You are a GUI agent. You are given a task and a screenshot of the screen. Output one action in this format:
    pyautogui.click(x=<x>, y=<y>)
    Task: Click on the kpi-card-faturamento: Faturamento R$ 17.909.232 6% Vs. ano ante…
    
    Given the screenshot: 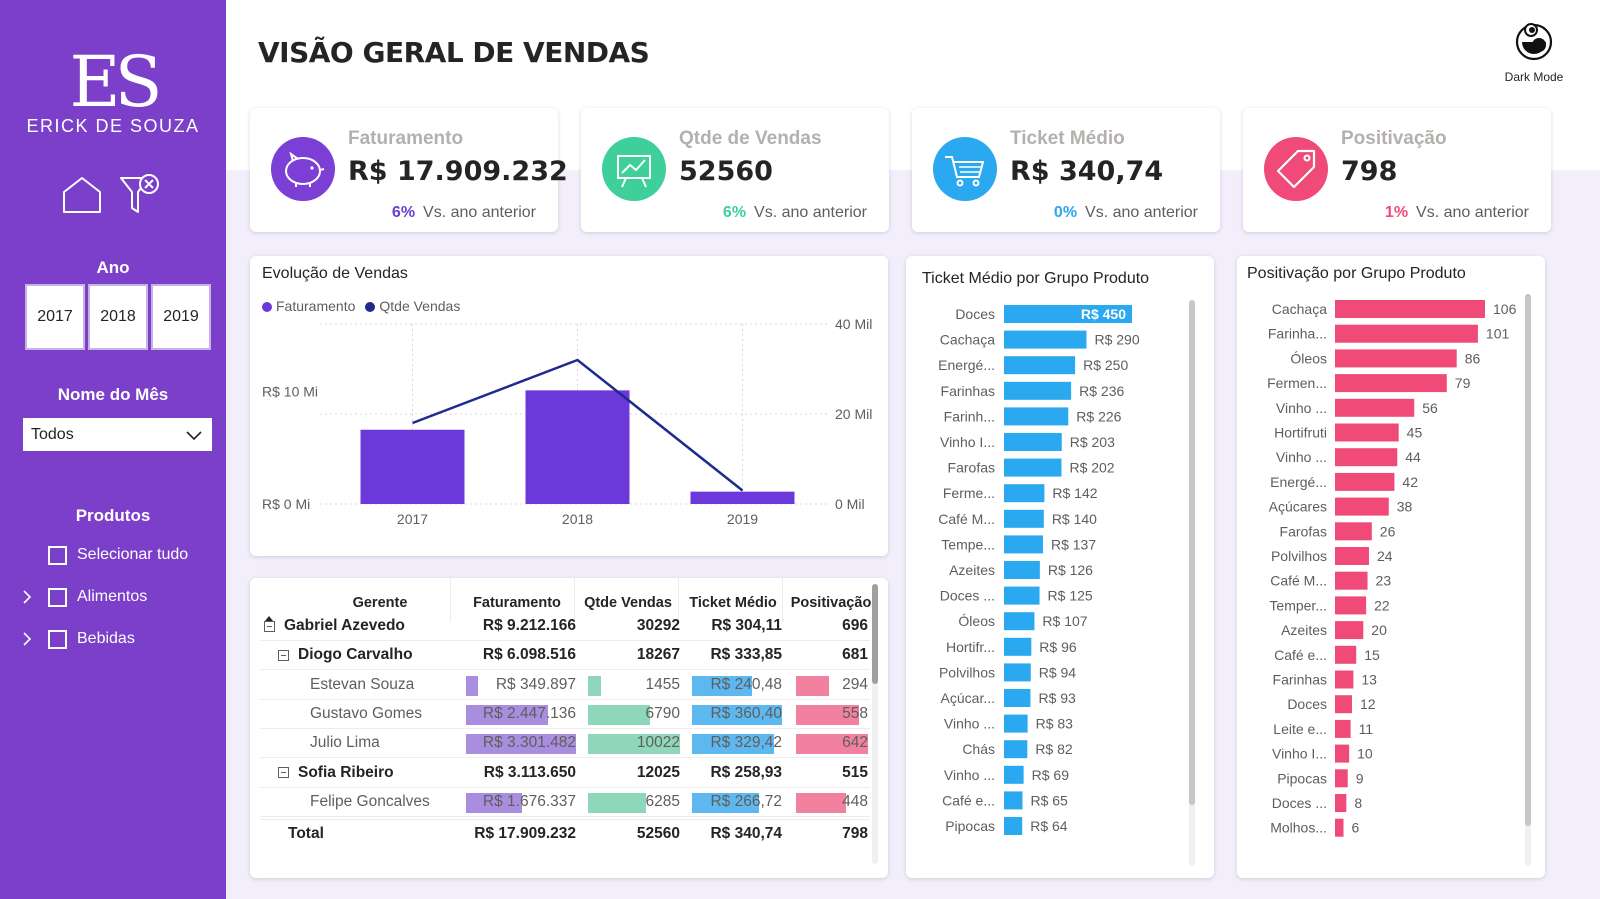 What is the action you would take?
    pyautogui.click(x=409, y=170)
    